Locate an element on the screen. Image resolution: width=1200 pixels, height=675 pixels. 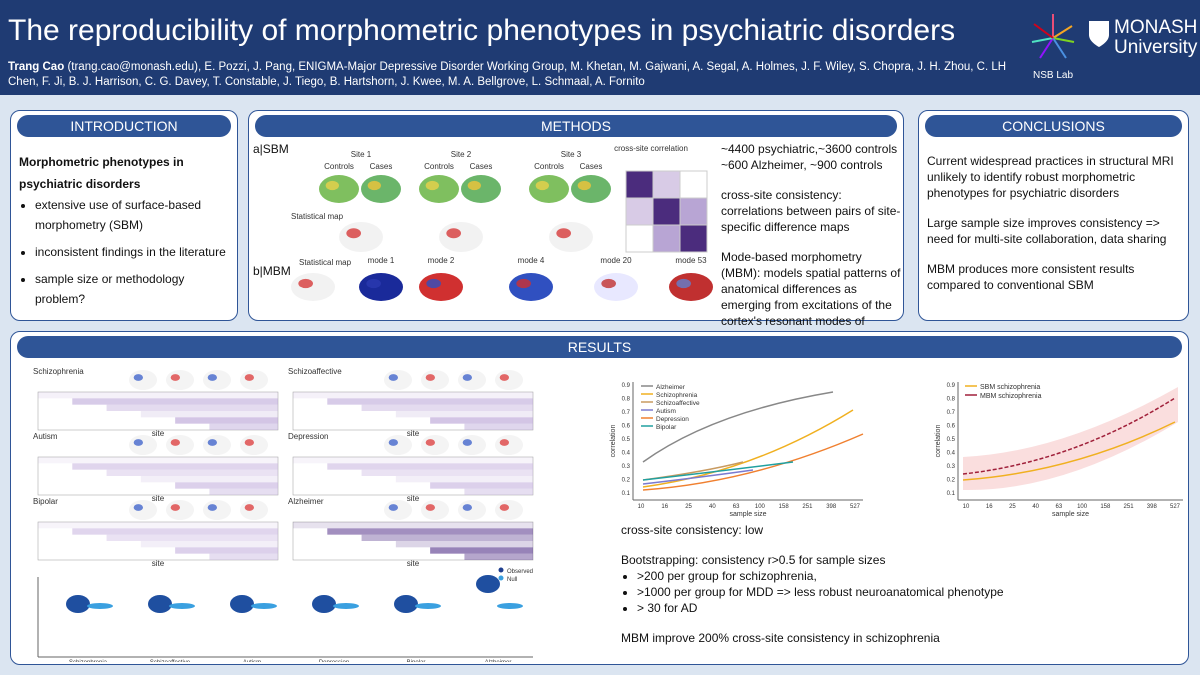
y-tick-label: 0.2 is located at coordinates (626, 481).